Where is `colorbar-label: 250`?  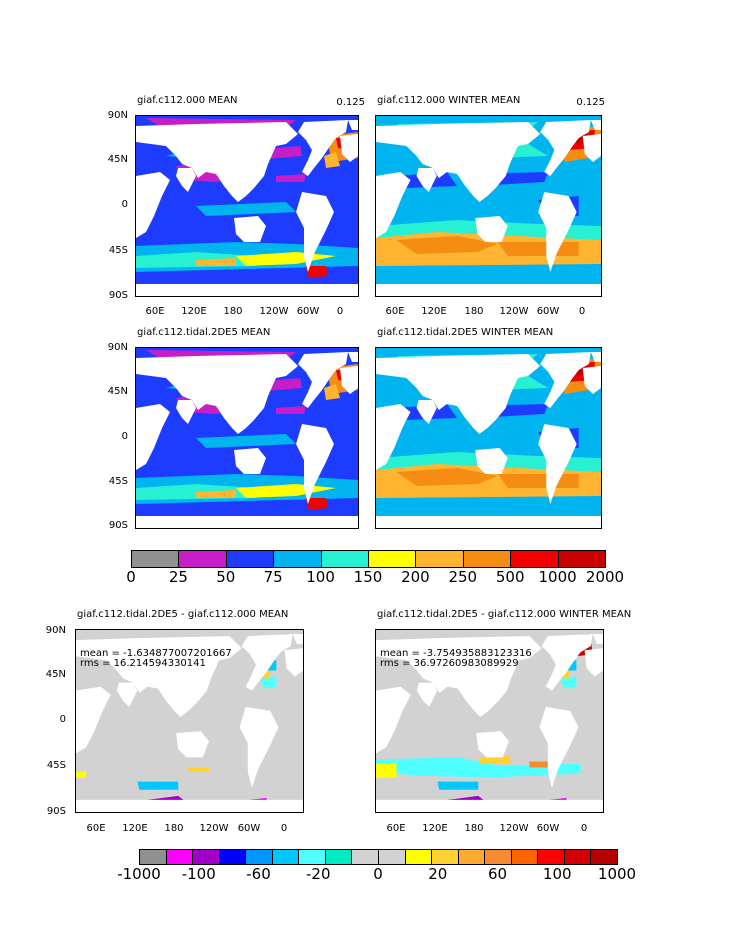 colorbar-label: 250 is located at coordinates (463, 577).